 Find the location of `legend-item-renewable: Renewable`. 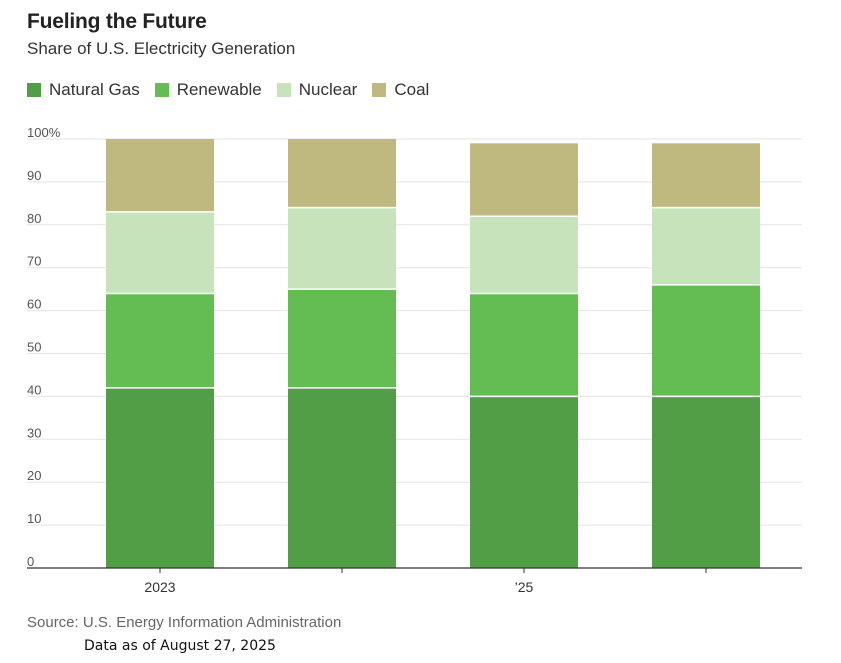

legend-item-renewable: Renewable is located at coordinates (208, 90).